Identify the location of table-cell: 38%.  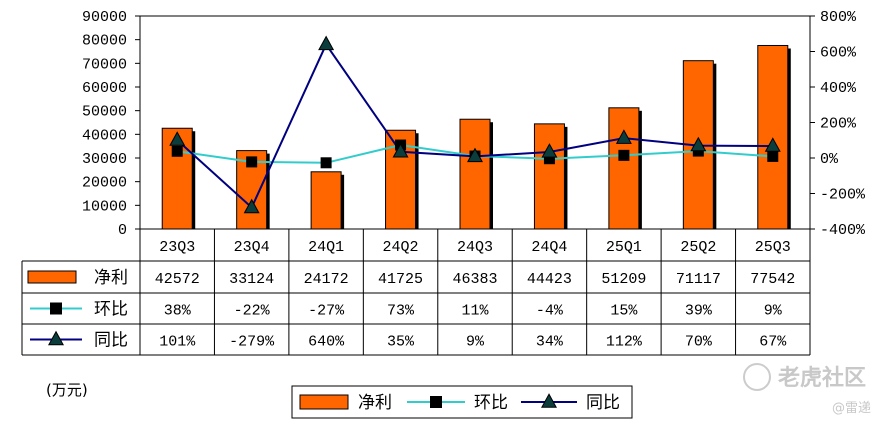
(178, 311).